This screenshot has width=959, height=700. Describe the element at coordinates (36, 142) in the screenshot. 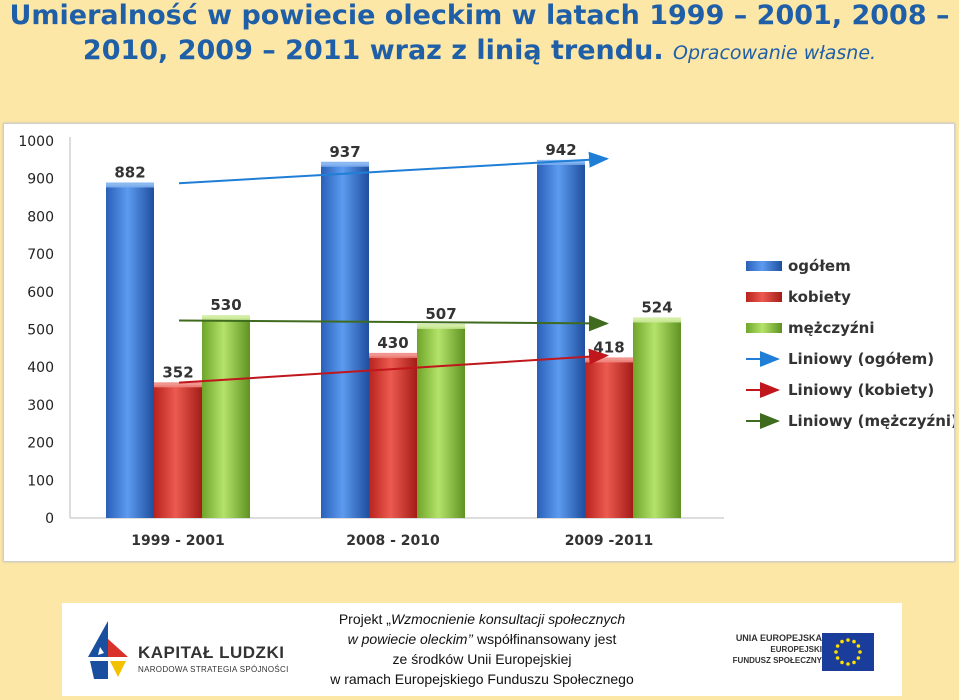

I see `y-tick-label: 1000` at that location.